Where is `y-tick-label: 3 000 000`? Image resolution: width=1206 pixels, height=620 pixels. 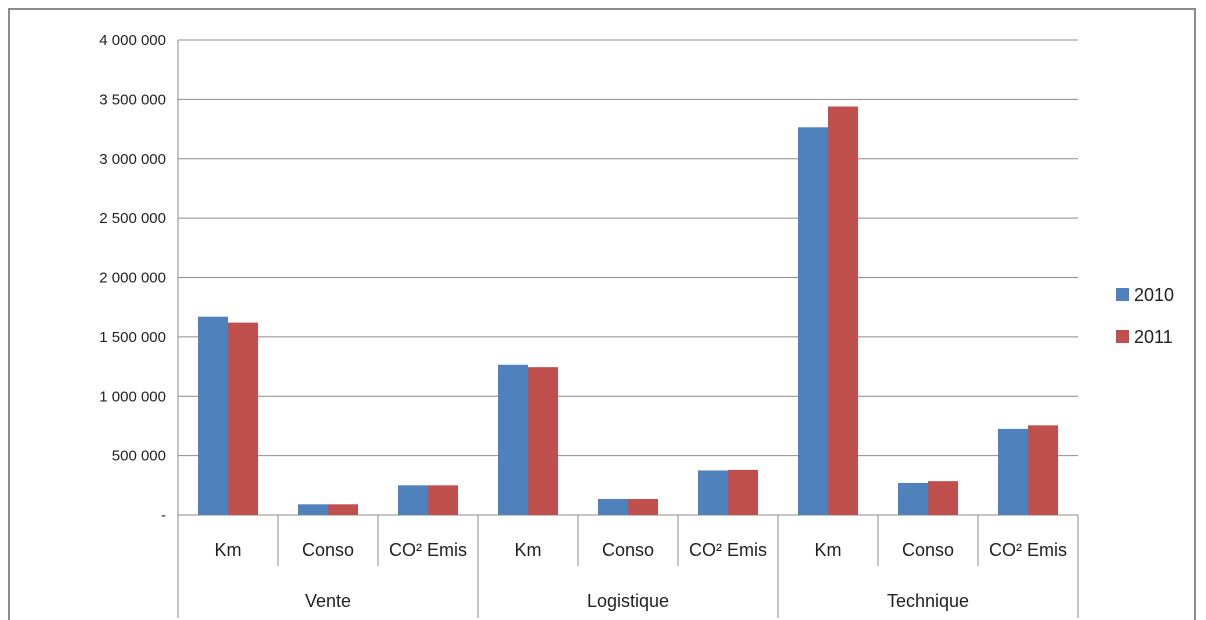
y-tick-label: 3 000 000 is located at coordinates (132, 159).